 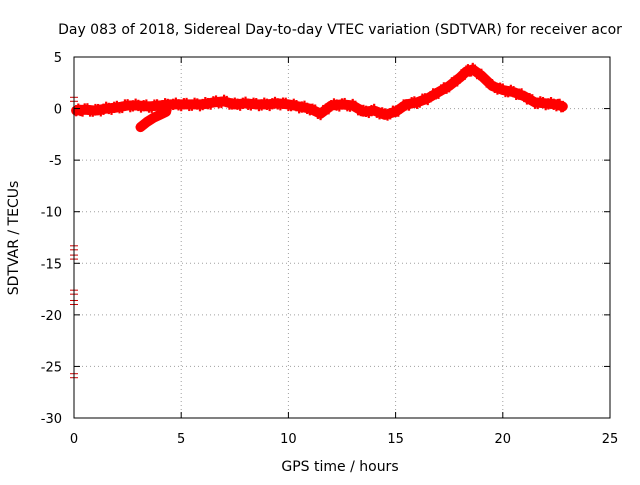 What do you see at coordinates (503, 439) in the screenshot?
I see `x-tick-label: 20` at bounding box center [503, 439].